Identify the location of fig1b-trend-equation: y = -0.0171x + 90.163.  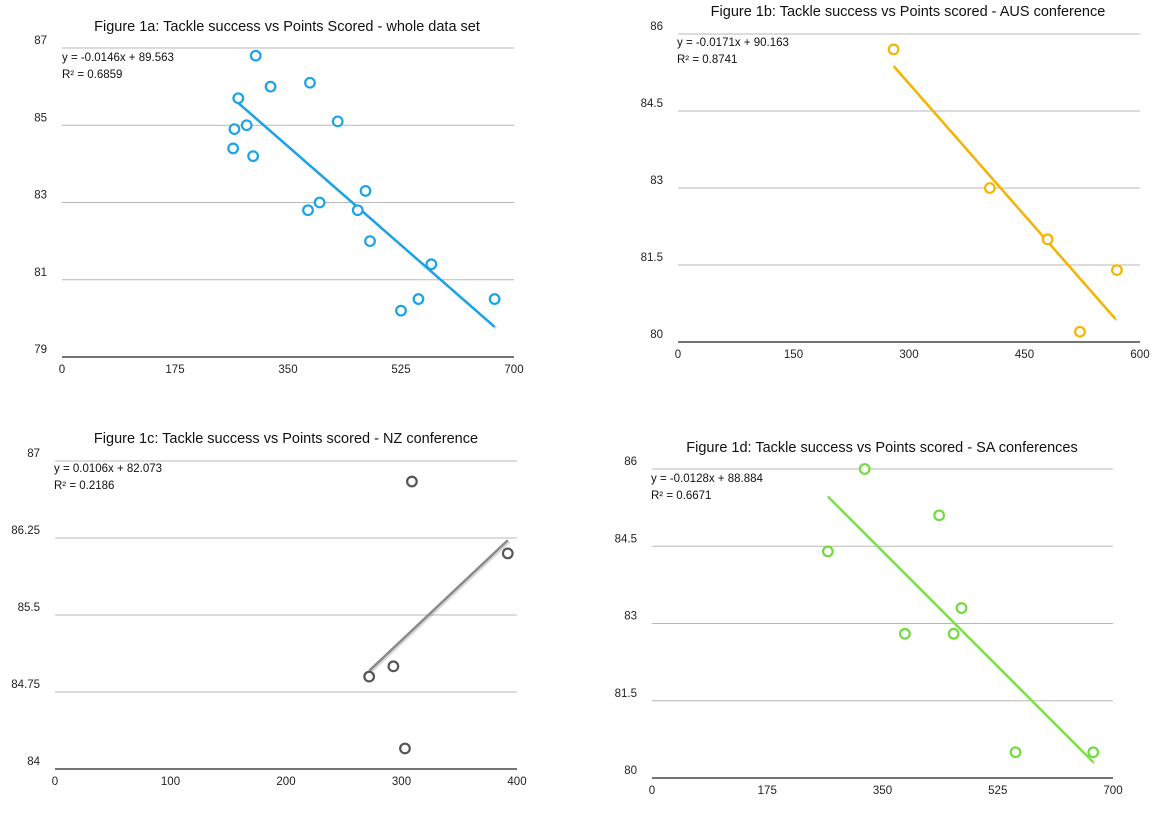
(733, 43).